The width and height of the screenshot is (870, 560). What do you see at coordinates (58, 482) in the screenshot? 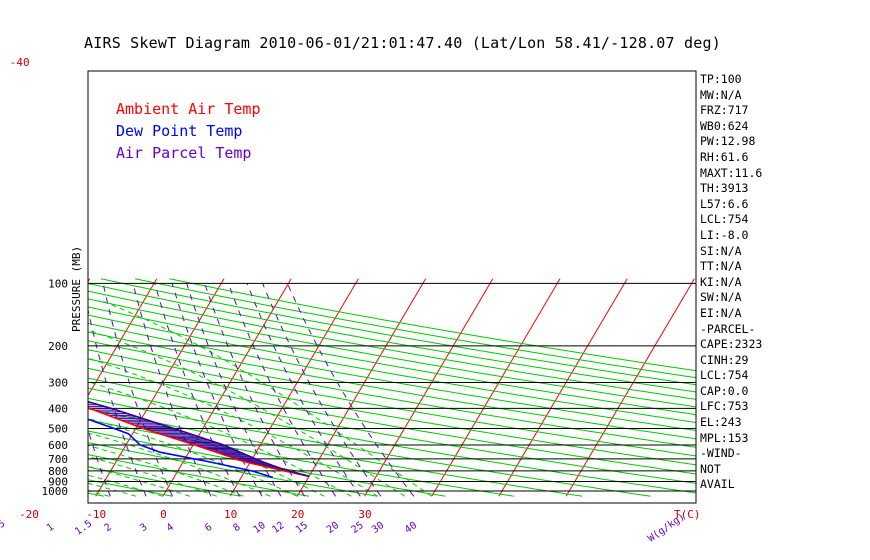
I see `pressure-tick-label: 900` at bounding box center [58, 482].